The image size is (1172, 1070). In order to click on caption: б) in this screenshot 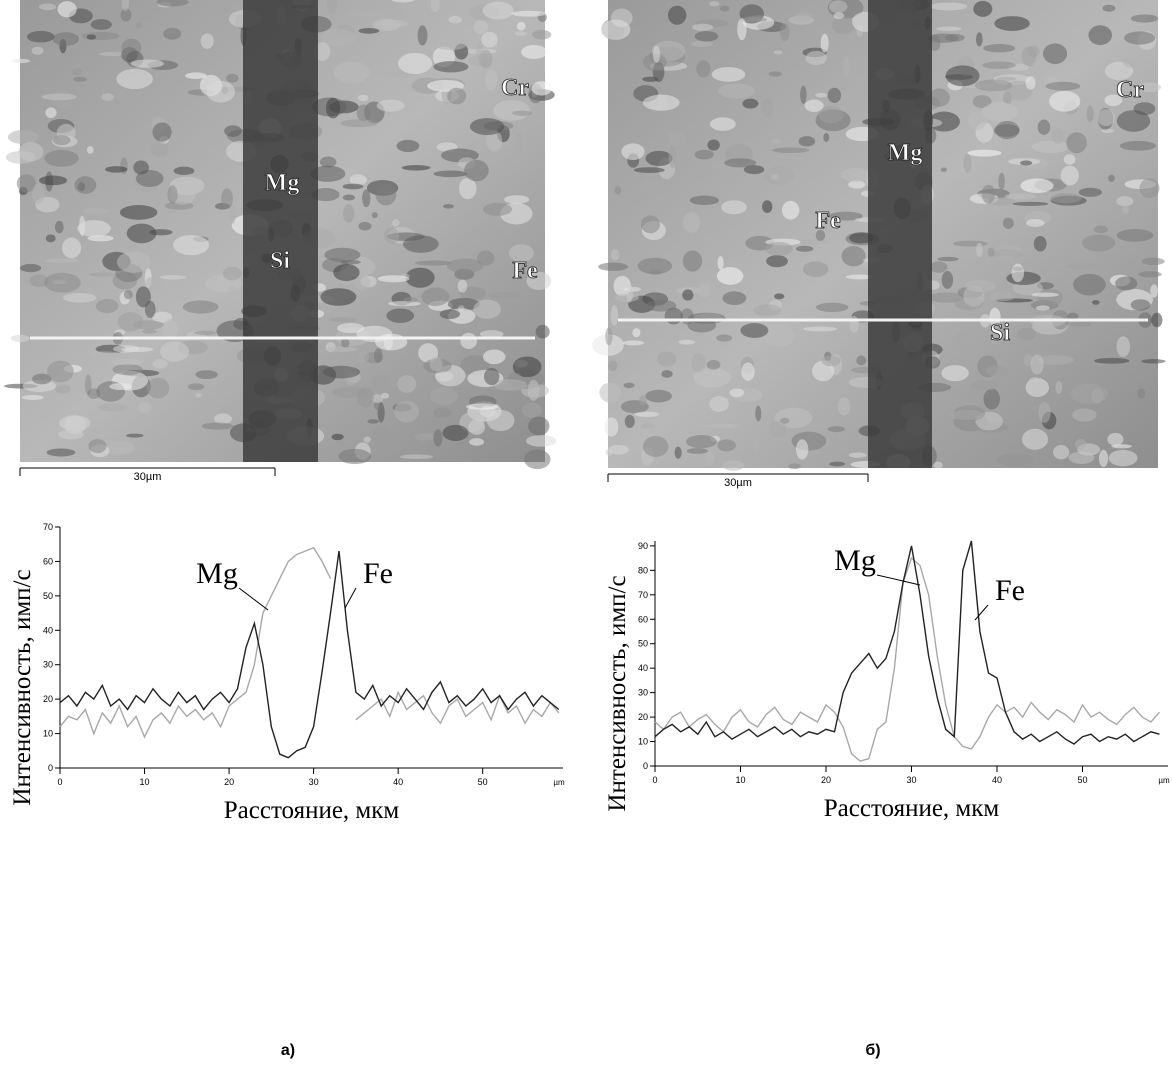, I will do `click(872, 1050)`.